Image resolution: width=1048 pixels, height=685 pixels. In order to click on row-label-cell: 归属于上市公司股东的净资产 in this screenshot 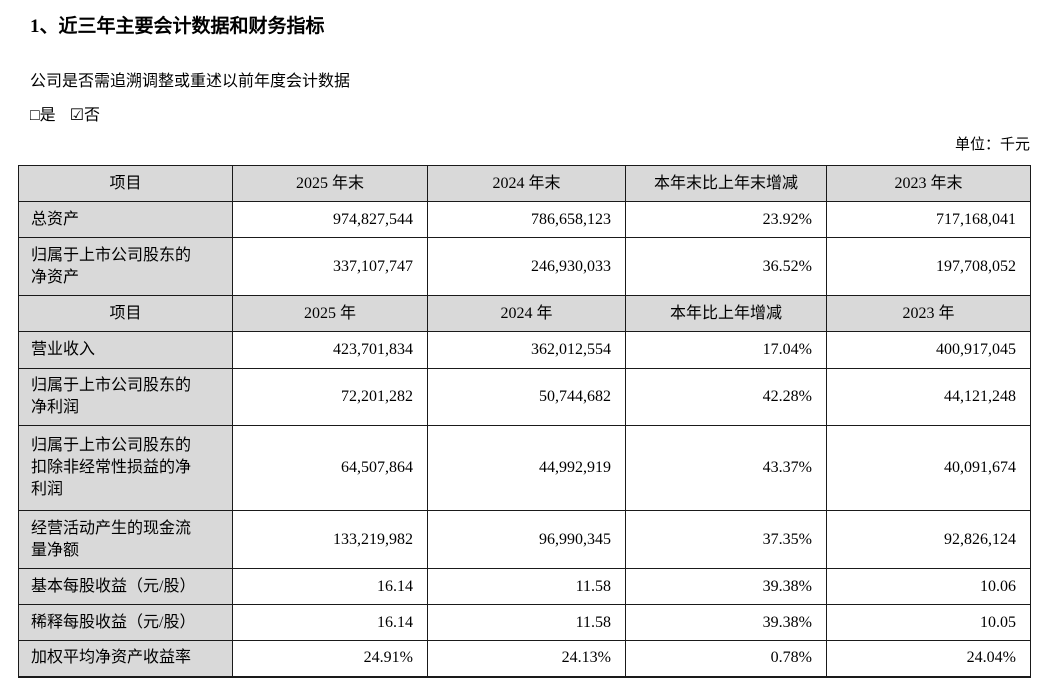, I will do `click(125, 266)`.